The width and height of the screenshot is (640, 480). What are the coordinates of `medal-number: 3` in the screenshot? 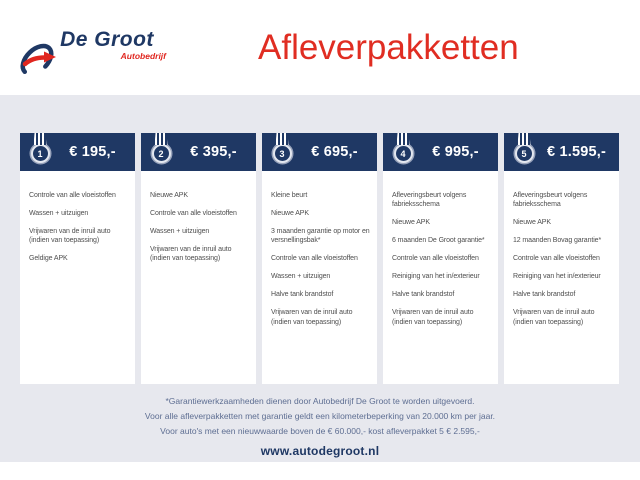 It's located at (282, 153).